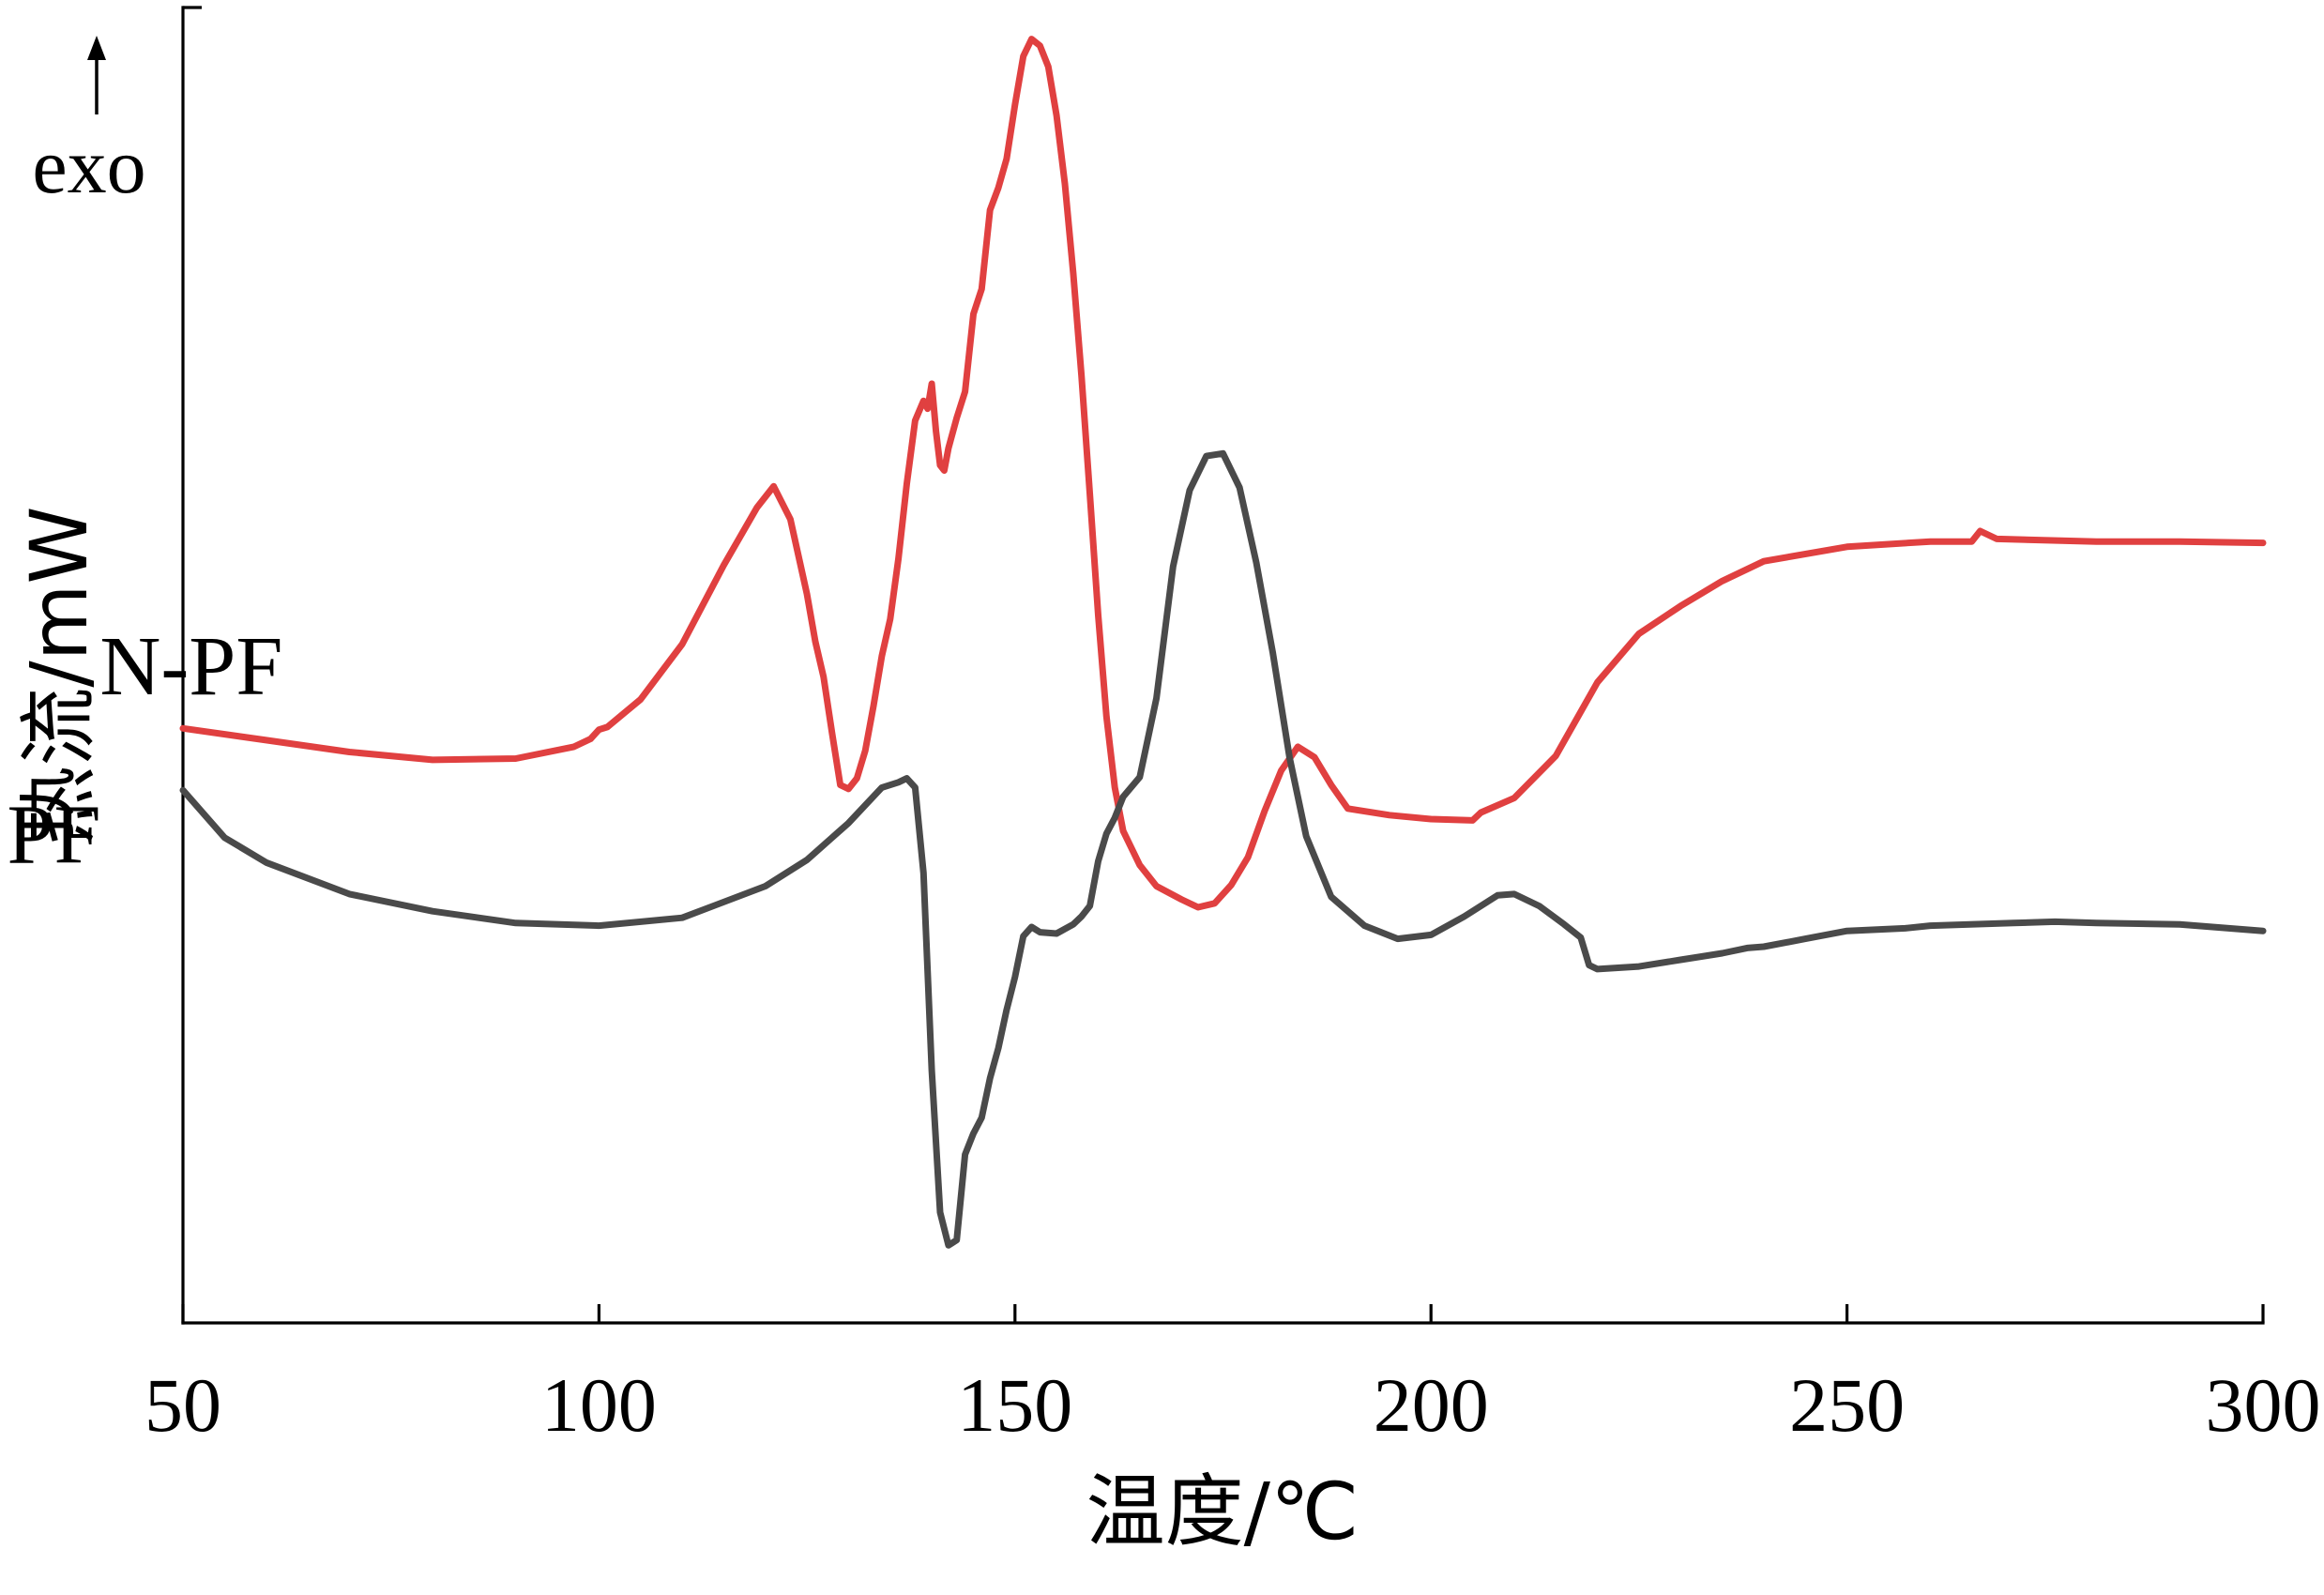  Describe the element at coordinates (1431, 1405) in the screenshot. I see `x-tick-label-200: 200` at that location.